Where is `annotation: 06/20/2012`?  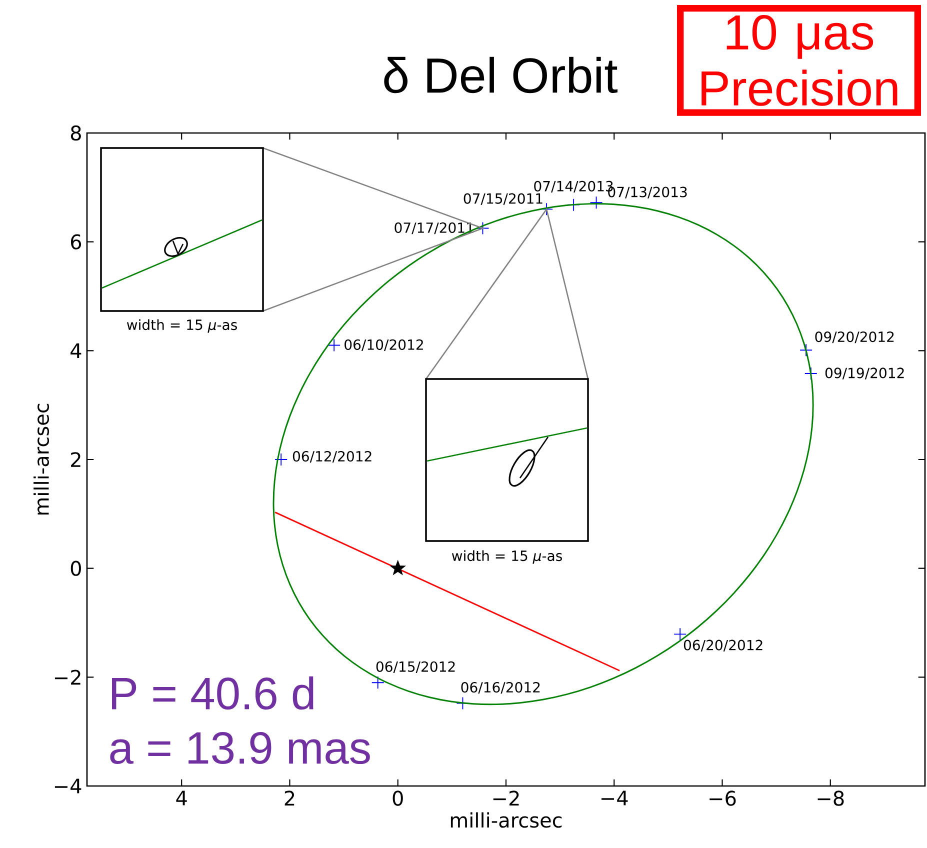
annotation: 06/20/2012 is located at coordinates (723, 646).